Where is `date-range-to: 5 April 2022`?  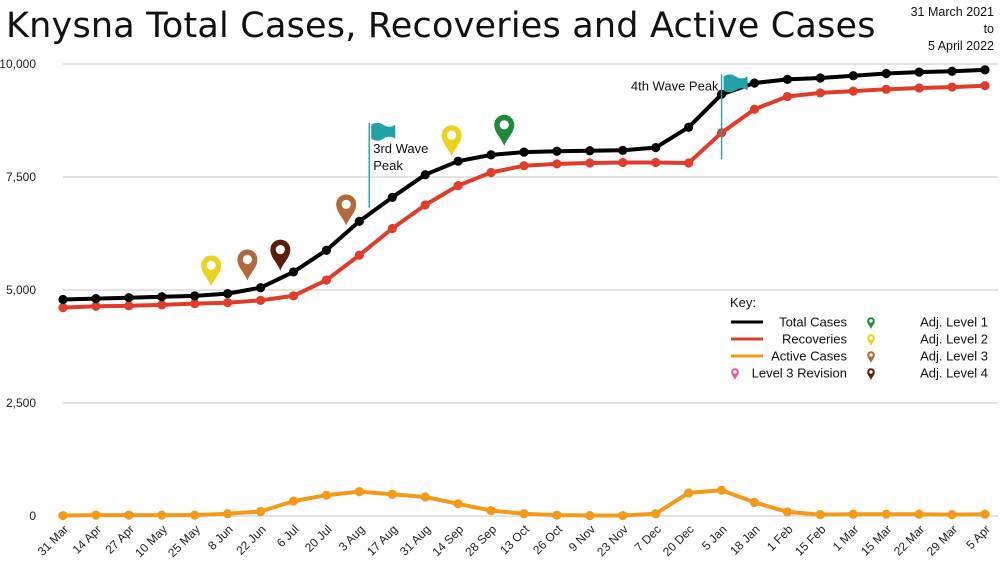
date-range-to: 5 April 2022 is located at coordinates (960, 46).